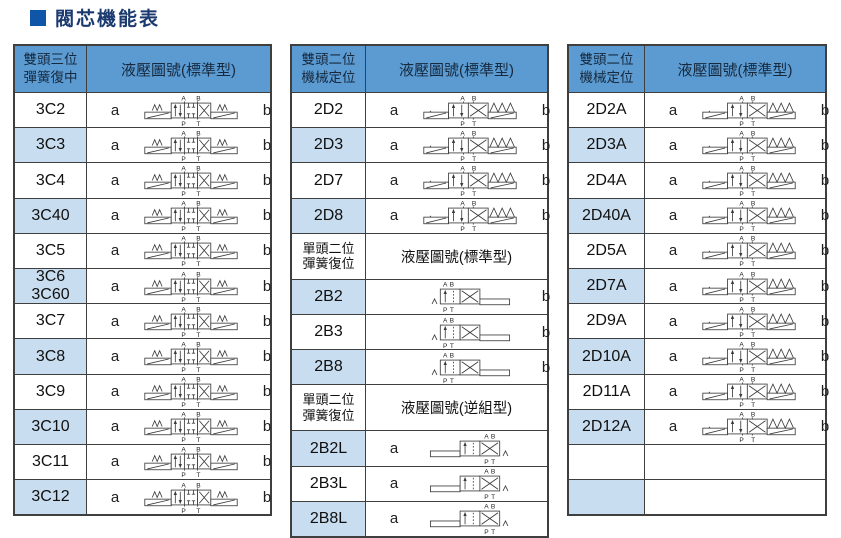 This screenshot has height=538, width=841. What do you see at coordinates (51, 356) in the screenshot?
I see `model-code: 3C8` at bounding box center [51, 356].